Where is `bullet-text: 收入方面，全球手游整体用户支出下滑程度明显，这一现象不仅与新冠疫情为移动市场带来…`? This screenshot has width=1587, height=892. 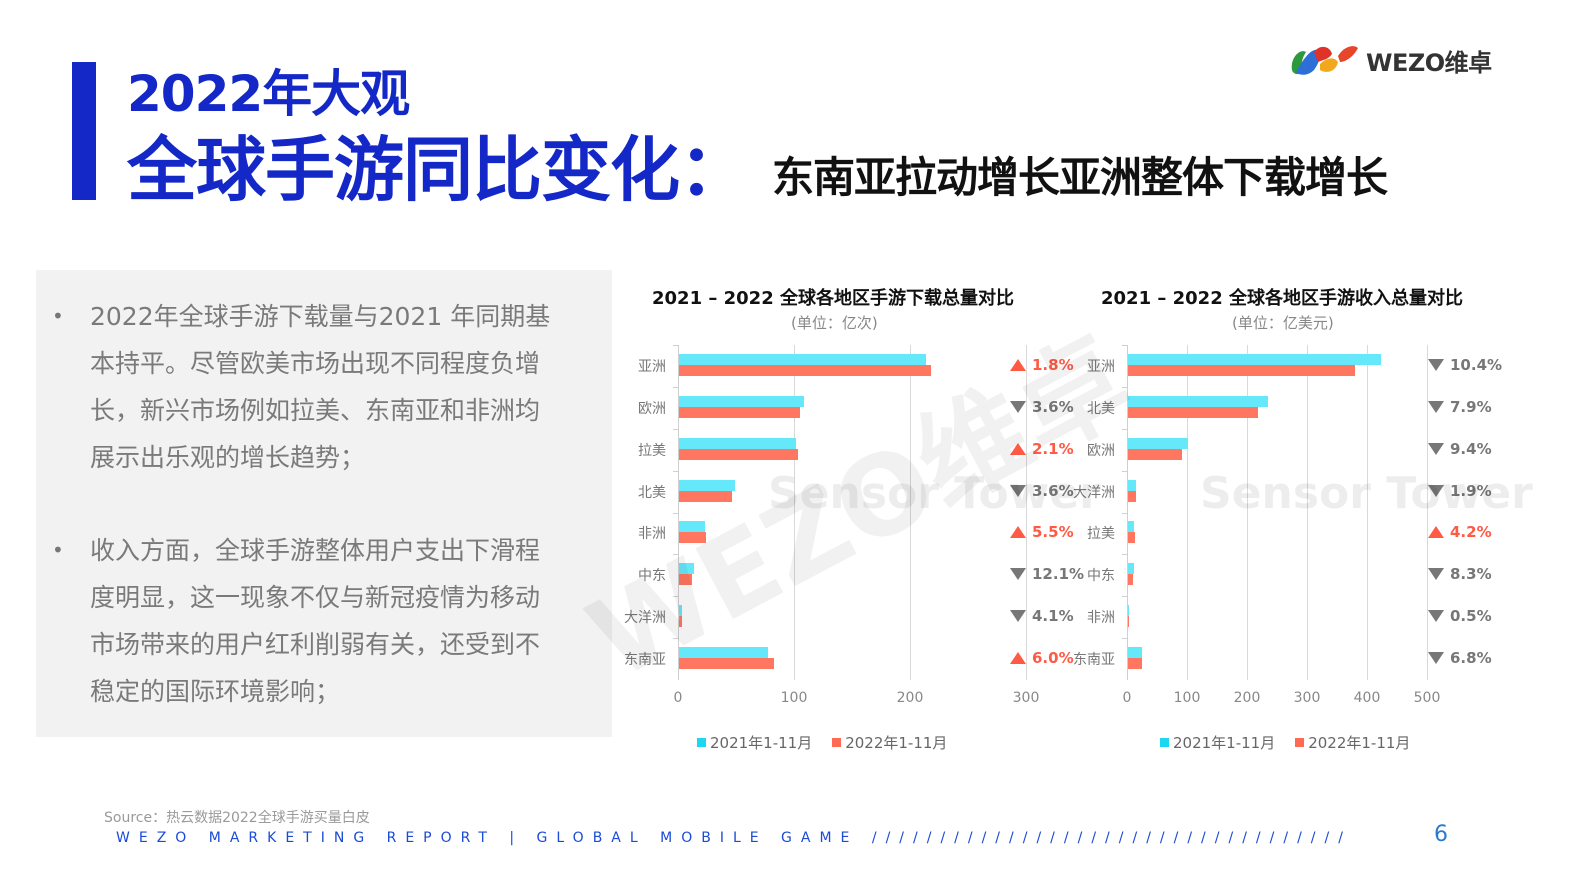 bullet-text: 收入方面，全球手游整体用户支出下滑程度明显，这一现象不仅与新冠疫情为移动市场带来… is located at coordinates (315, 621).